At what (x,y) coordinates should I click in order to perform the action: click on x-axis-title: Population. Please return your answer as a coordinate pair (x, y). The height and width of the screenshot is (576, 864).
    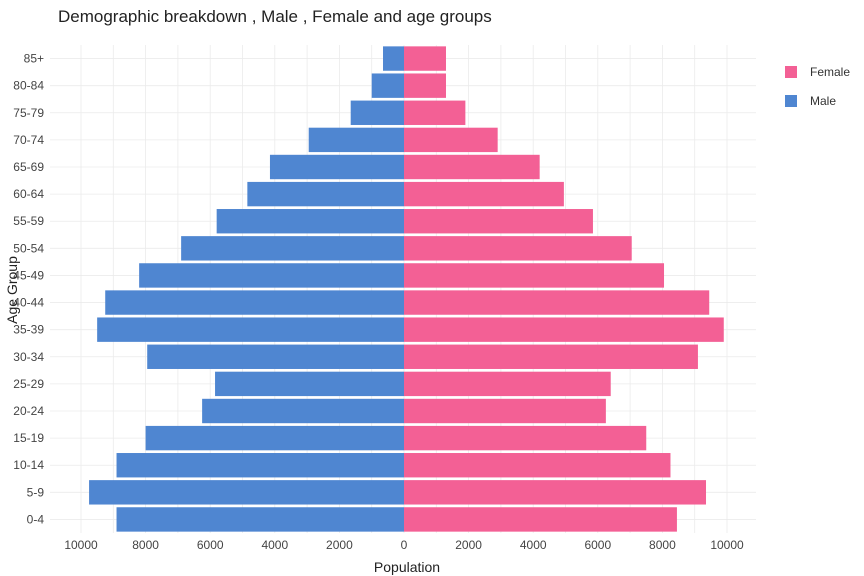
    Looking at the image, I should click on (407, 567).